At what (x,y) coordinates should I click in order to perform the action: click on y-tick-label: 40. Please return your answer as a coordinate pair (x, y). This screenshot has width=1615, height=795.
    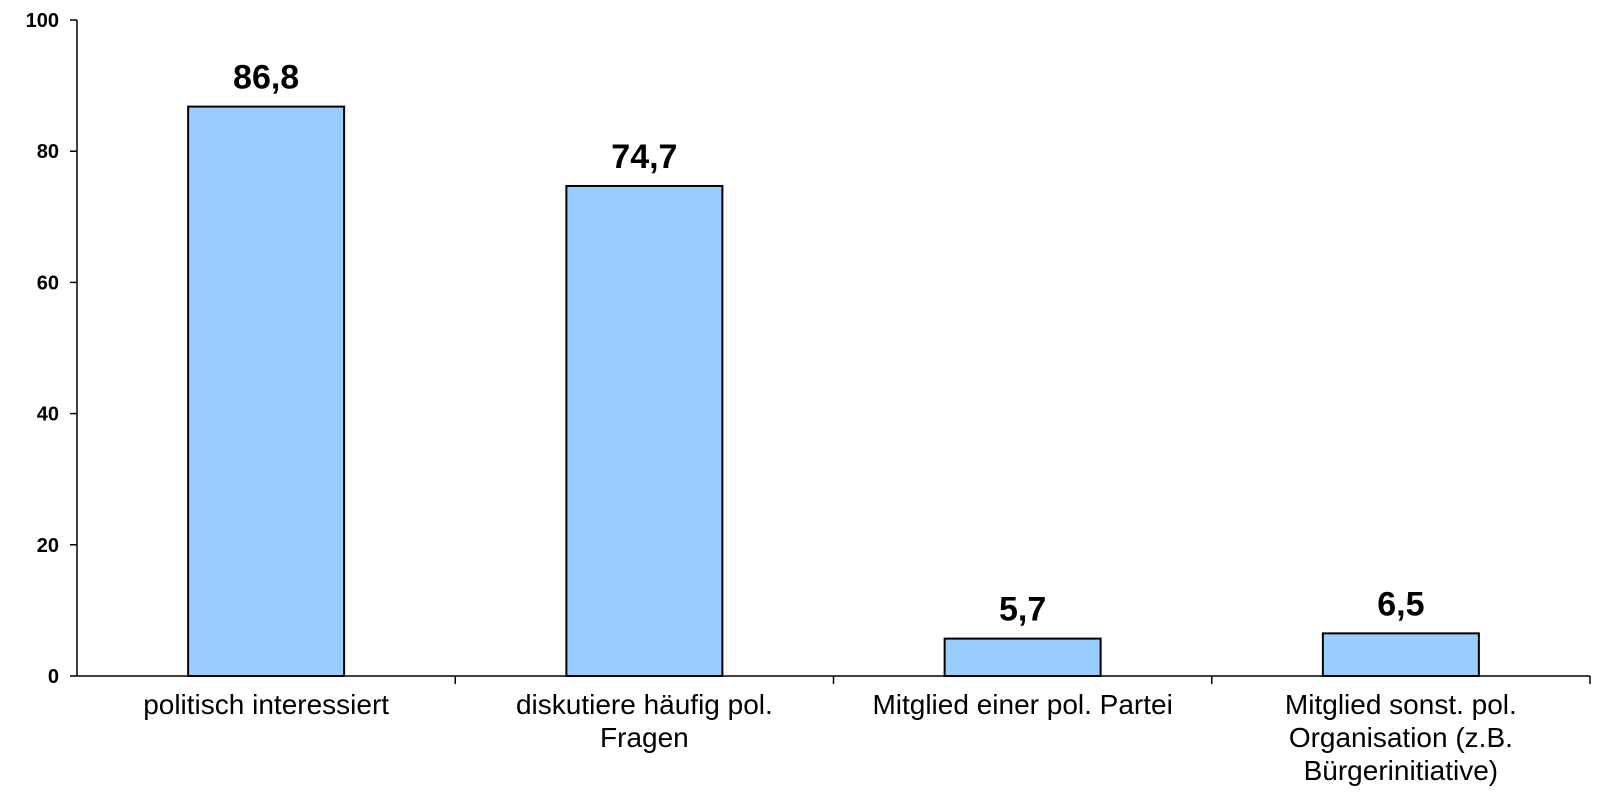
    Looking at the image, I should click on (48, 415).